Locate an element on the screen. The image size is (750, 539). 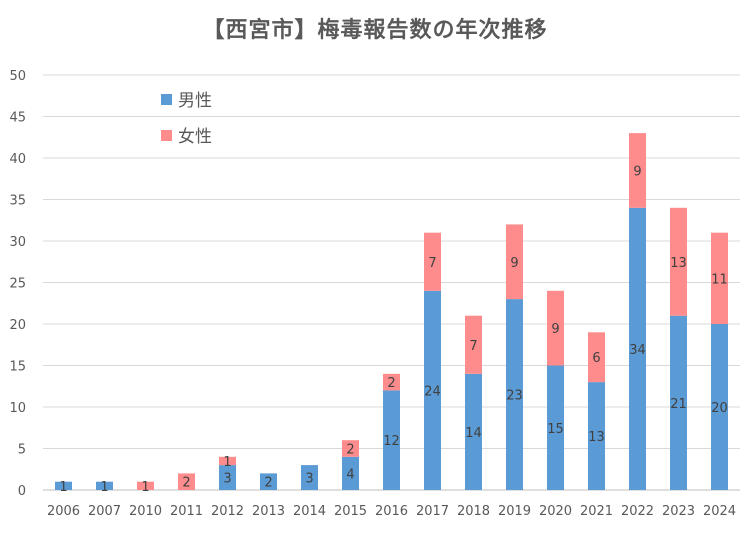
y-tick-label: 0 is located at coordinates (22, 491).